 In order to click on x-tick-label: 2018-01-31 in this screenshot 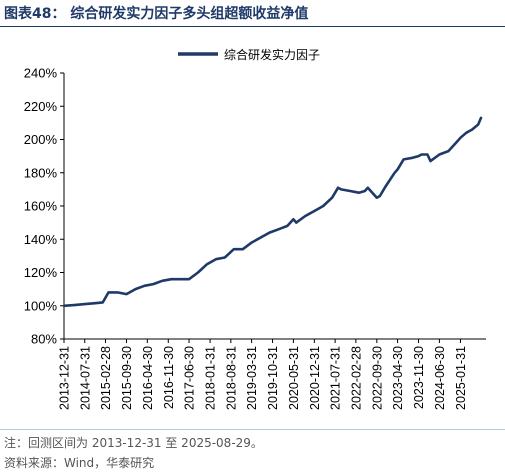, I will do `click(211, 378)`.